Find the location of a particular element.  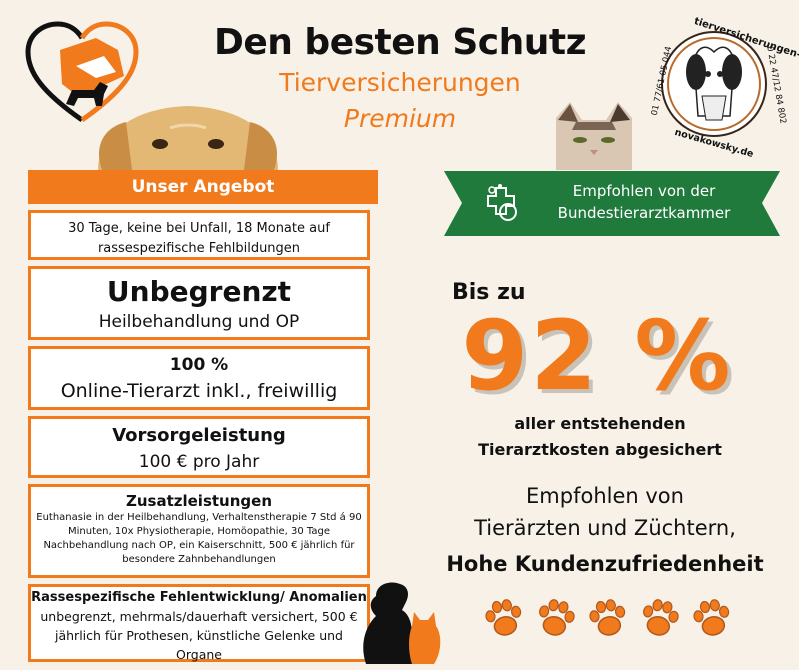

coverage-percent: 92 % is located at coordinates (597, 356).